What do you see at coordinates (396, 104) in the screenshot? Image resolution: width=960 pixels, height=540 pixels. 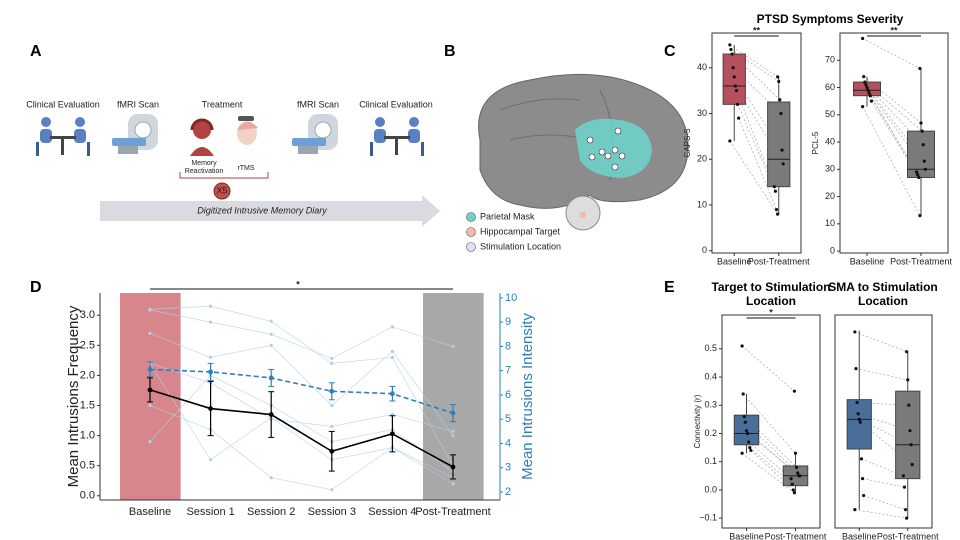 I see `step-label: Clinical Evaluation` at bounding box center [396, 104].